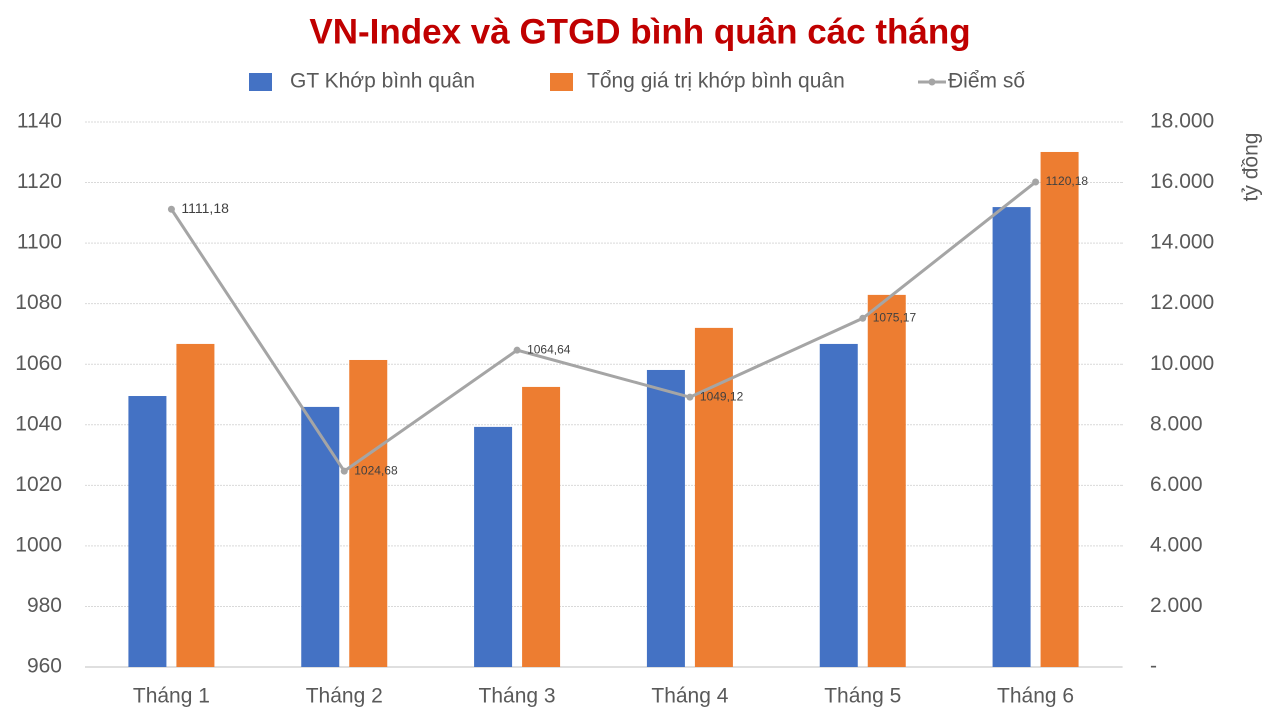 The height and width of the screenshot is (720, 1280). Describe the element at coordinates (39, 121) in the screenshot. I see `y-tick-label: 1140` at that location.